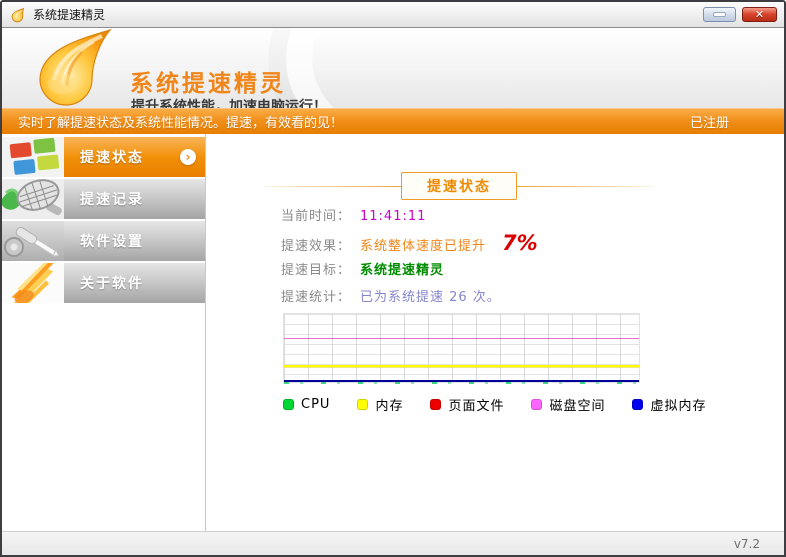 The width and height of the screenshot is (786, 557). I want to click on close-button: ✕, so click(759, 14).